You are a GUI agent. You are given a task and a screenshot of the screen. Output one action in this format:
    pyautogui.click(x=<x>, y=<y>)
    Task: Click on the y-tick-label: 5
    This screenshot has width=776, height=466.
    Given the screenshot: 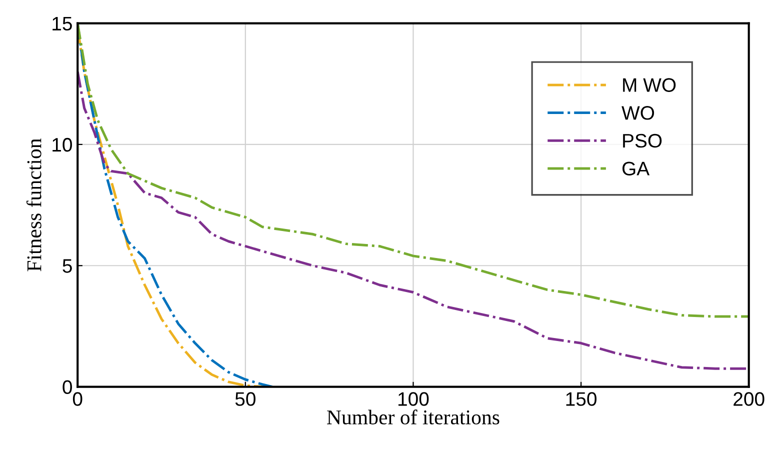 What is the action you would take?
    pyautogui.click(x=67, y=266)
    